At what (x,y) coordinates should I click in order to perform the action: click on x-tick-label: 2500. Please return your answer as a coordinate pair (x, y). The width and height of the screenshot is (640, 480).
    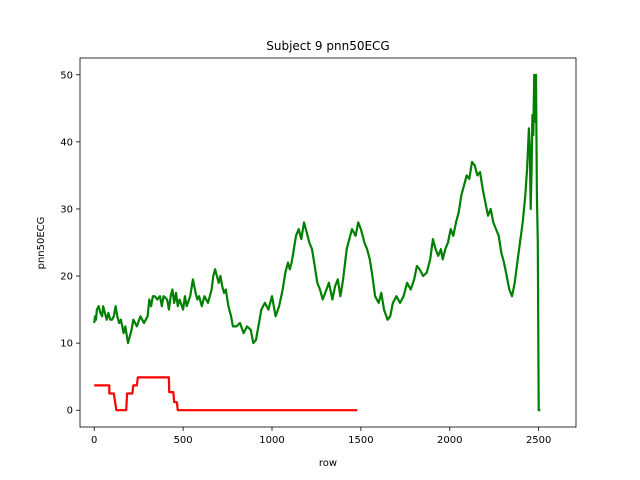
    Looking at the image, I should click on (538, 440).